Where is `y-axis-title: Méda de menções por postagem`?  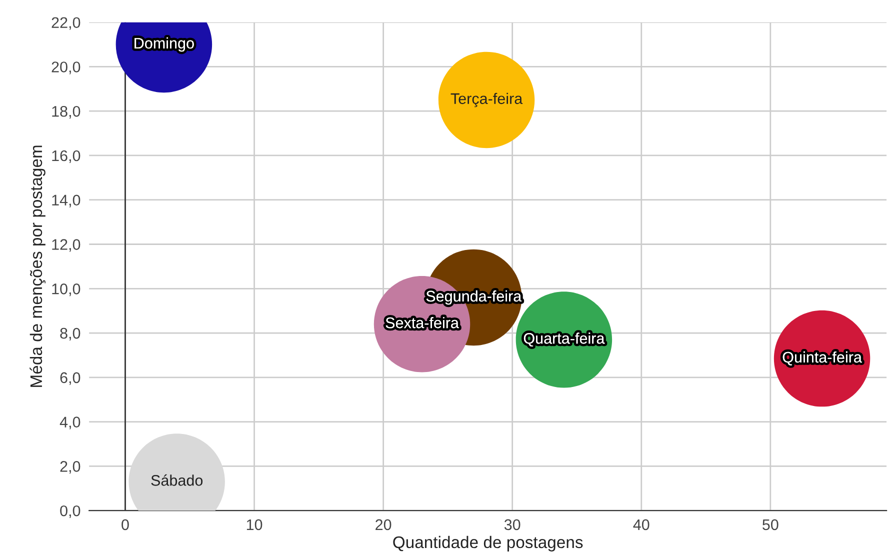 y-axis-title: Méda de menções por postagem is located at coordinates (38, 266).